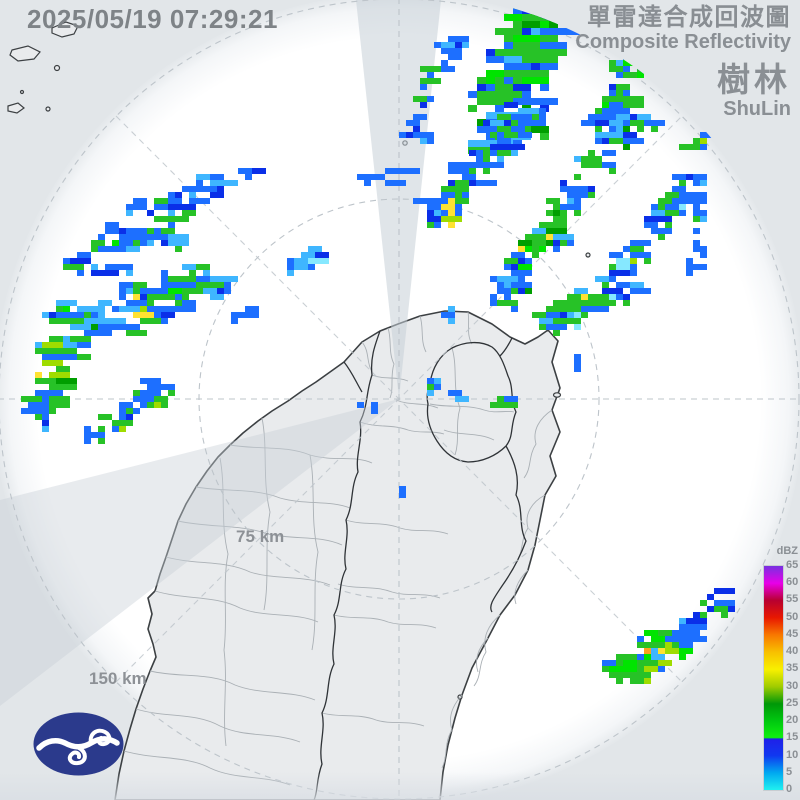 The image size is (800, 800). What do you see at coordinates (683, 42) in the screenshot?
I see `page-title-en: Composite Reflectivity` at bounding box center [683, 42].